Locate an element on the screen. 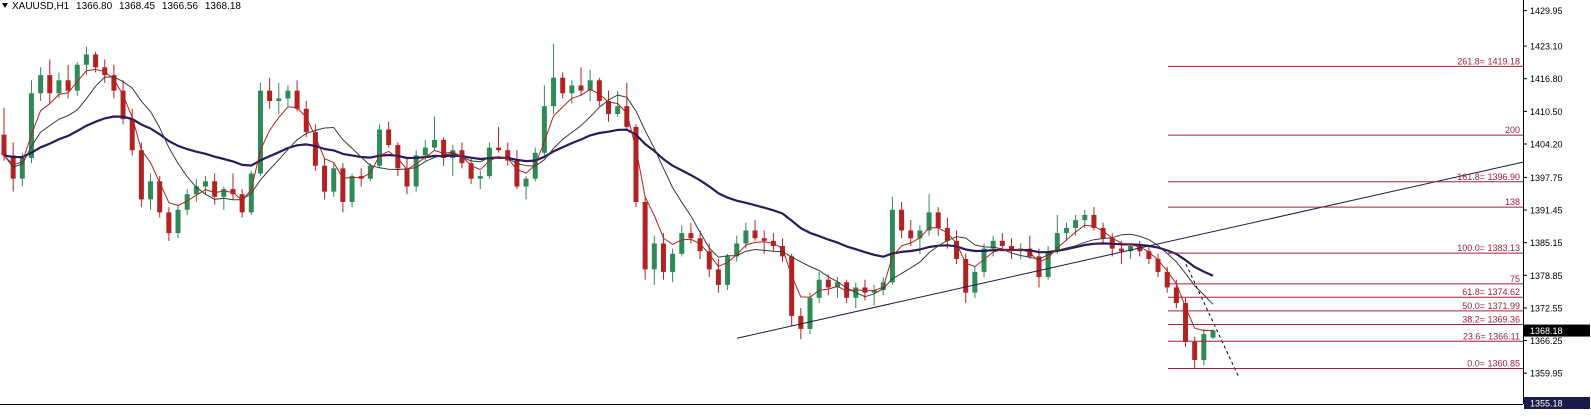 This screenshot has height=419, width=1591. price-tick-label: 1385.15 is located at coordinates (1546, 243).